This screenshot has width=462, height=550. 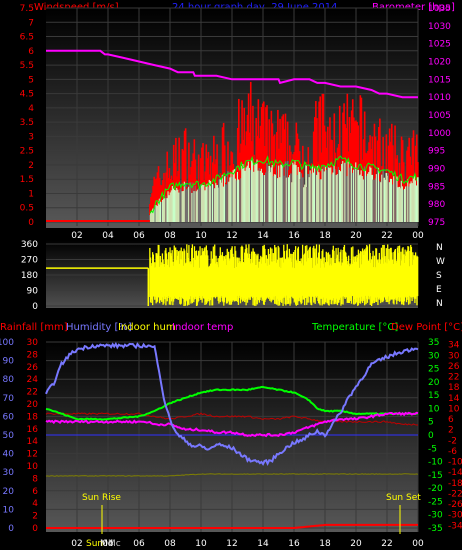 What do you see at coordinates (31, 23) in the screenshot?
I see `wind-tick-label: 7` at bounding box center [31, 23].